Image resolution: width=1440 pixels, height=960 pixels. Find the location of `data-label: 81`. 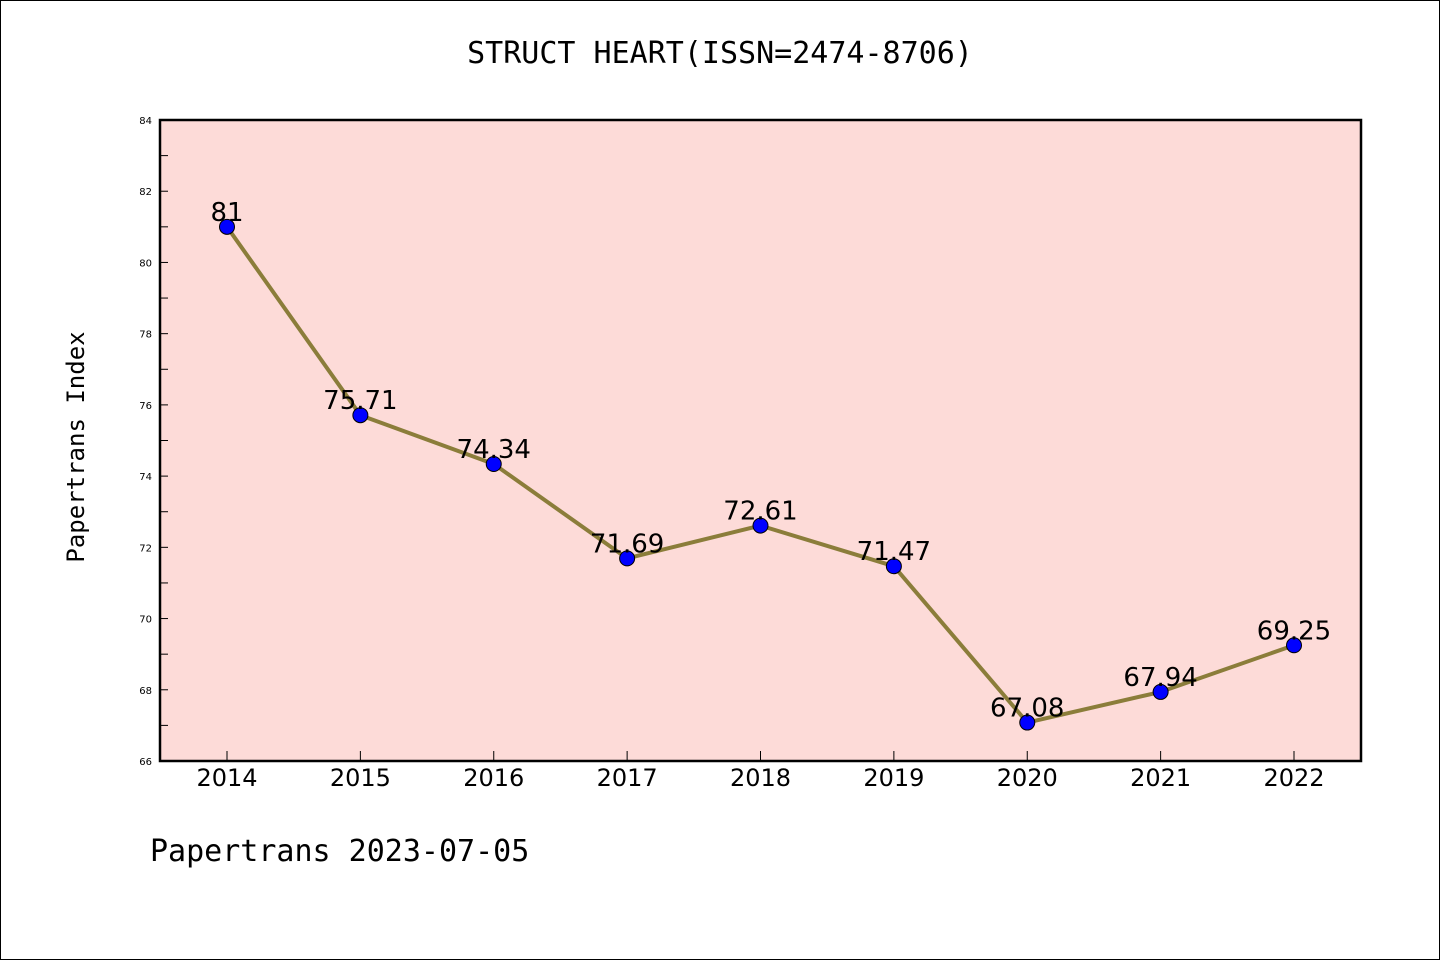

data-label: 81 is located at coordinates (226, 213).